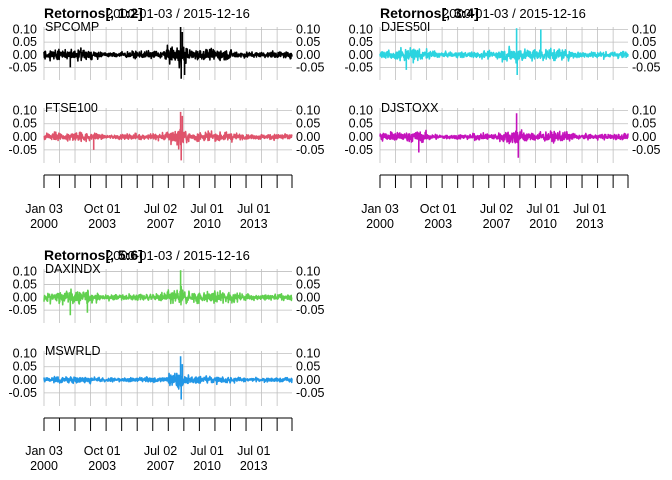 This screenshot has width=672, height=480. Describe the element at coordinates (504, 135) in the screenshot. I see `series-line-djstoxx` at that location.